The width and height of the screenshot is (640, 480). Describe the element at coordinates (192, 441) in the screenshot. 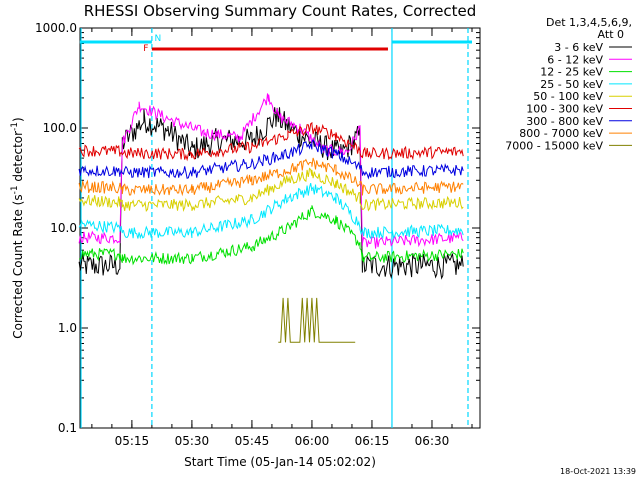

I see `x-tick-label: 05:30` at that location.